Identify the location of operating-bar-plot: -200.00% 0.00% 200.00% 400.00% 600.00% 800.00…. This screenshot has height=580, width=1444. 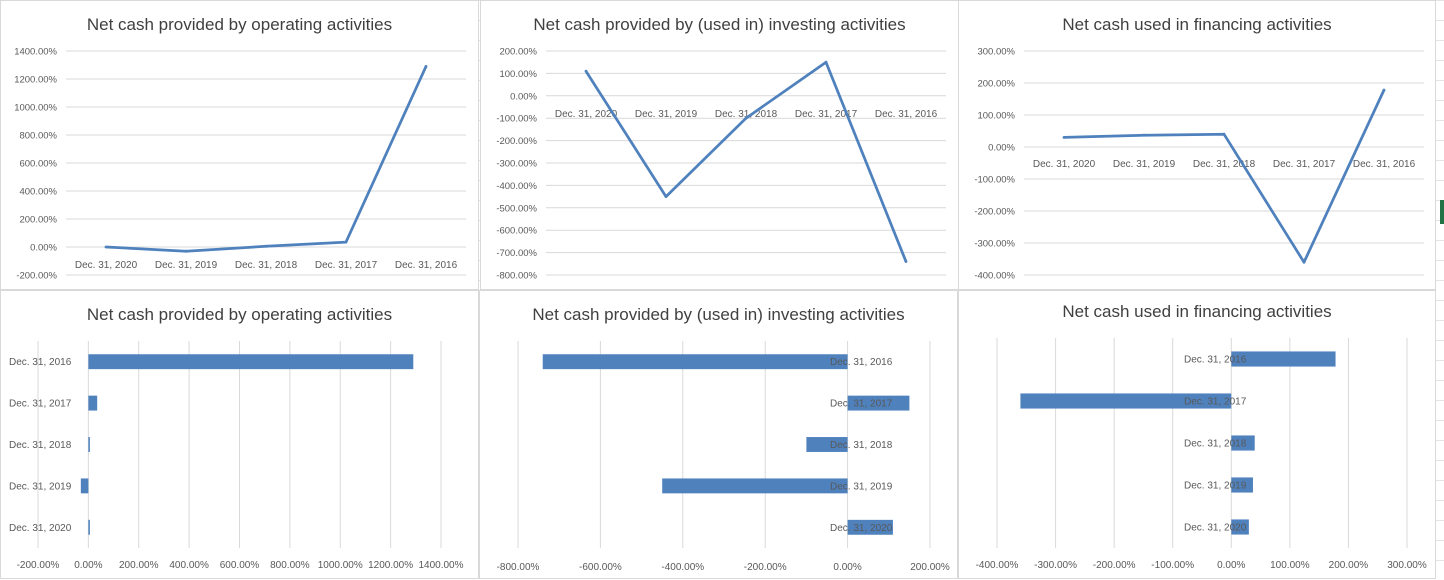
(236, 456).